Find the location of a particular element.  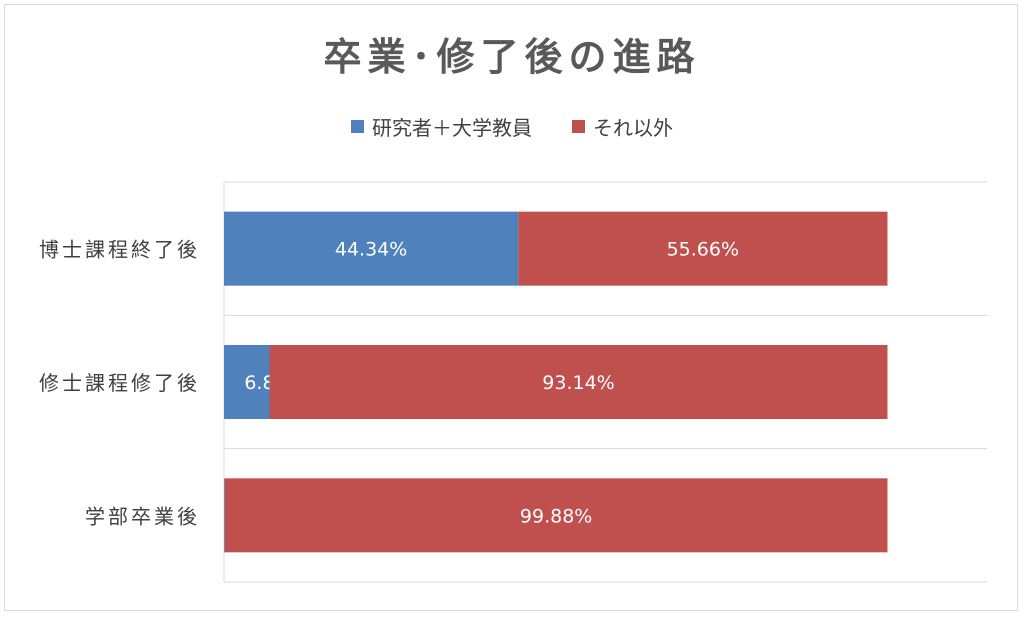

legend-item-research: 研究者＋大学教員 is located at coordinates (441, 126).